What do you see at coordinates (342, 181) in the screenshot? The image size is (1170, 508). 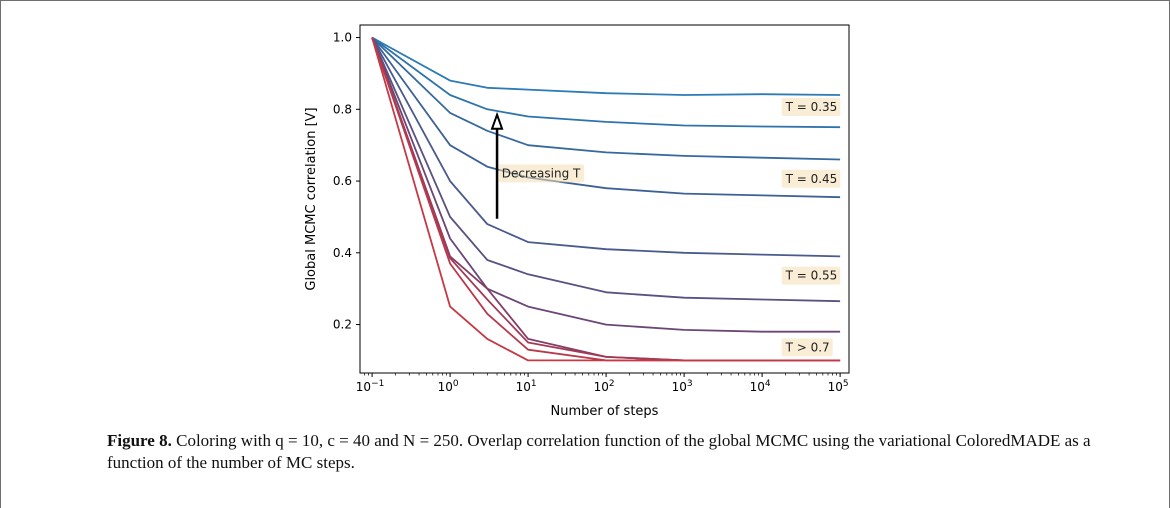 I see `y-tick-label-3: 0.6` at bounding box center [342, 181].